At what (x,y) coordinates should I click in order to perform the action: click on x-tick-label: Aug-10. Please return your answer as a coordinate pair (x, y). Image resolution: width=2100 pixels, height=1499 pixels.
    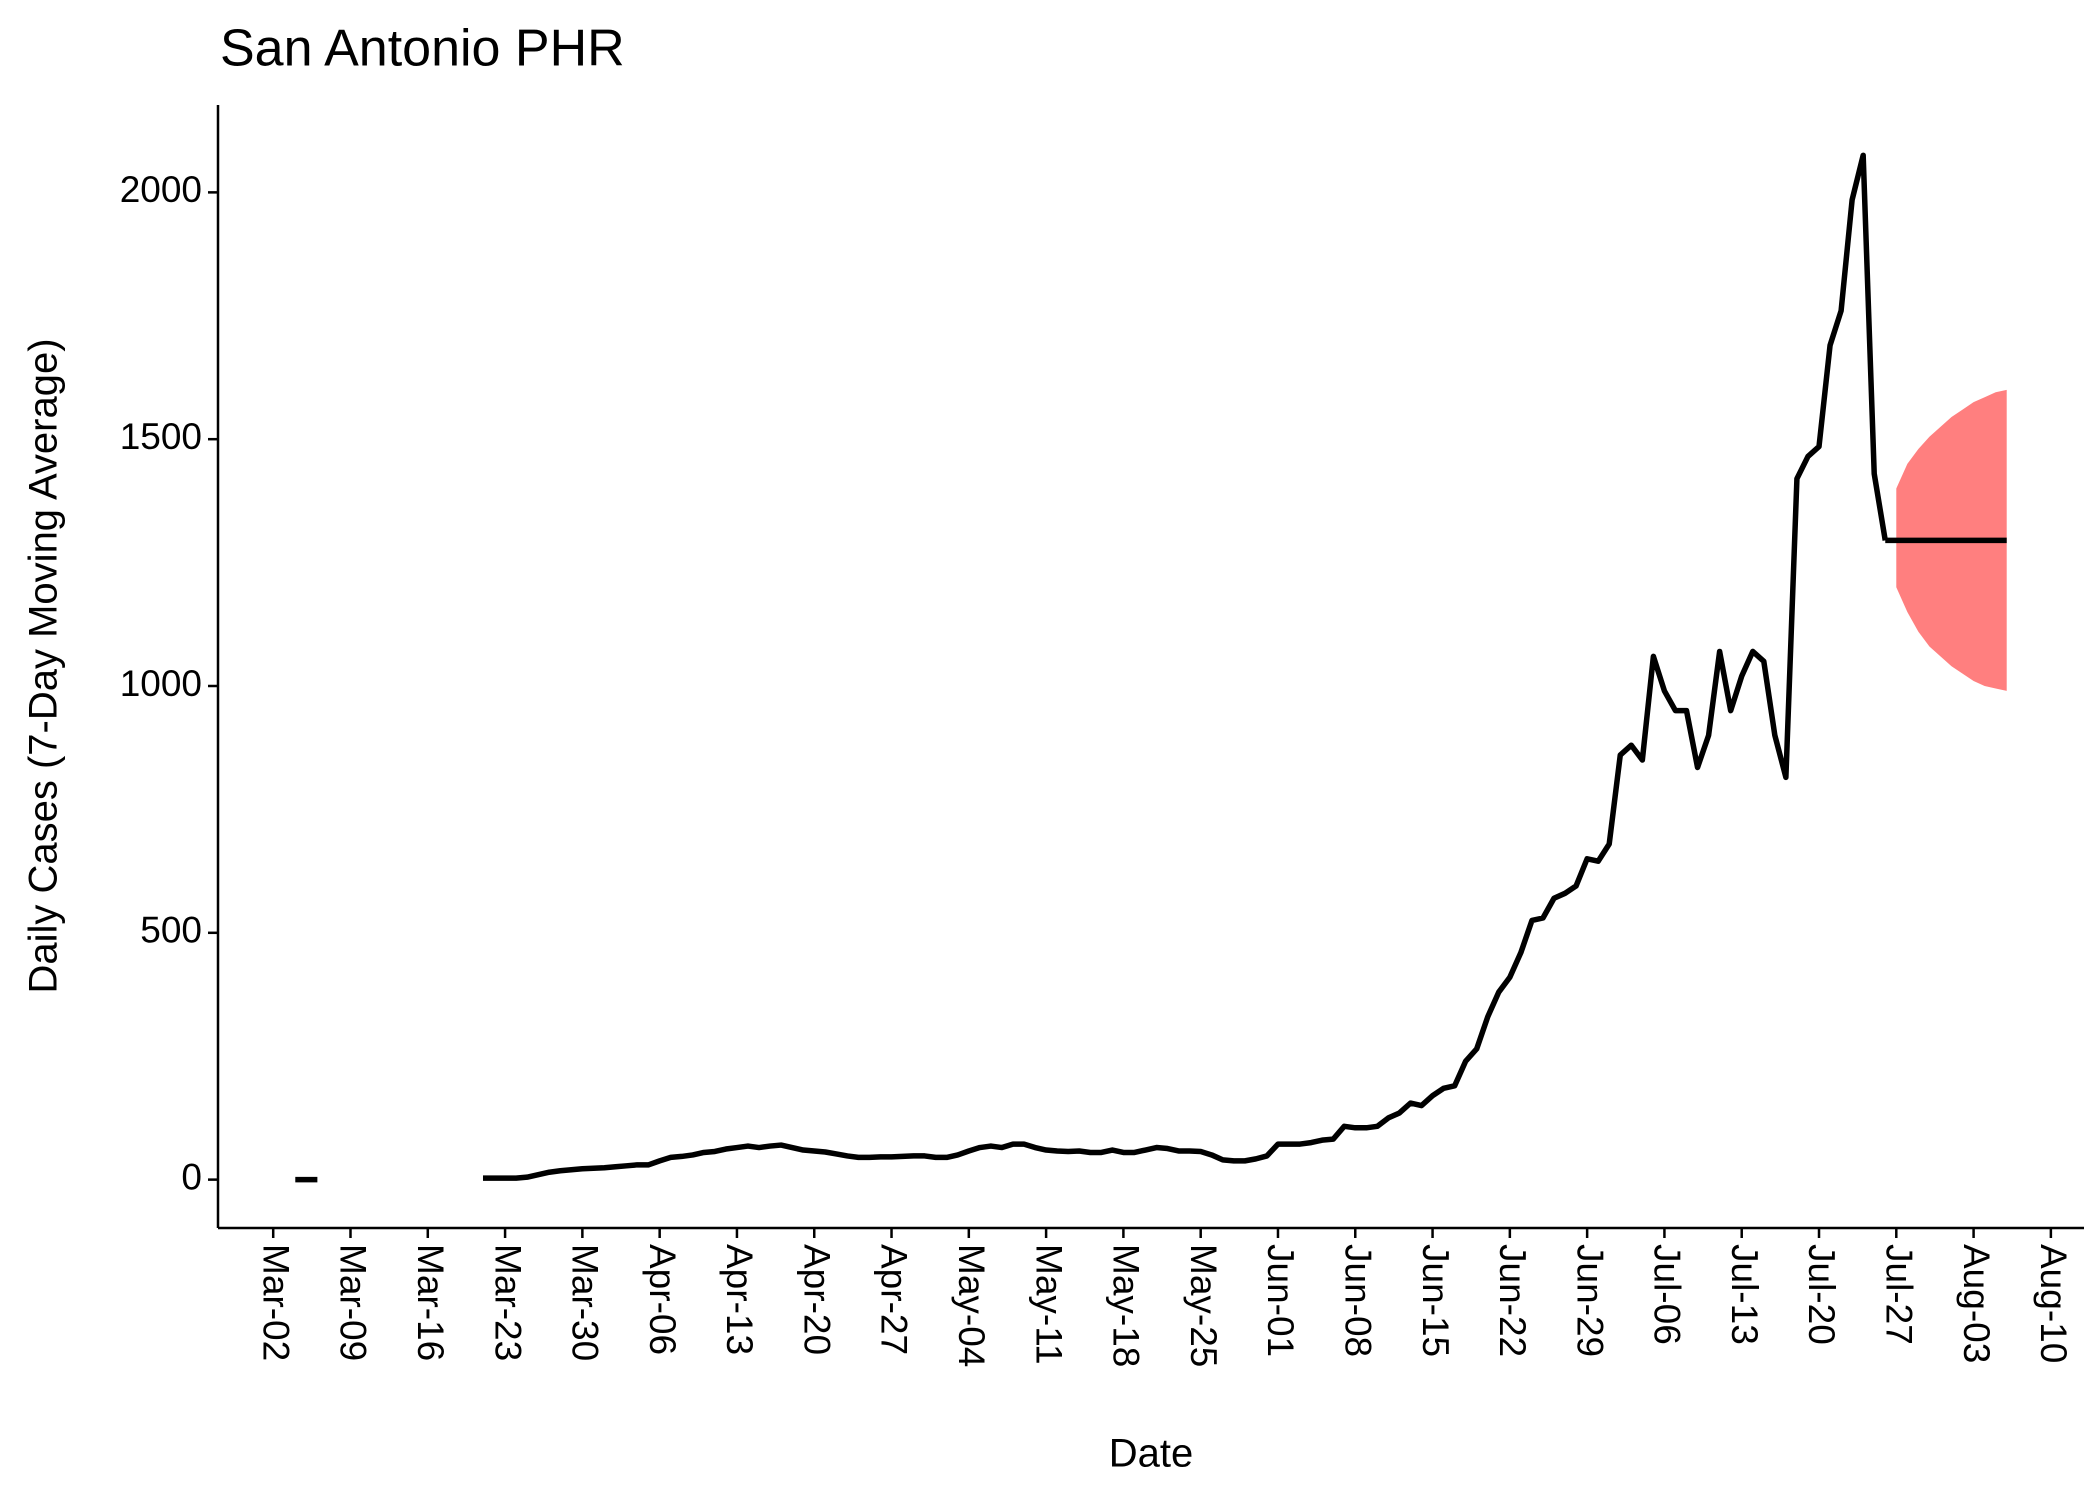
    Looking at the image, I should click on (2053, 1303).